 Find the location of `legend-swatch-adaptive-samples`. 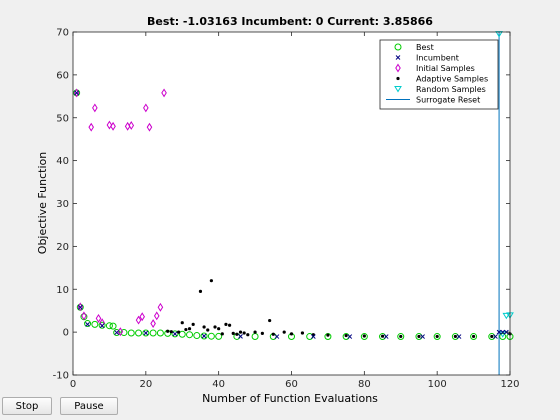

legend-swatch-adaptive-samples is located at coordinates (398, 78).